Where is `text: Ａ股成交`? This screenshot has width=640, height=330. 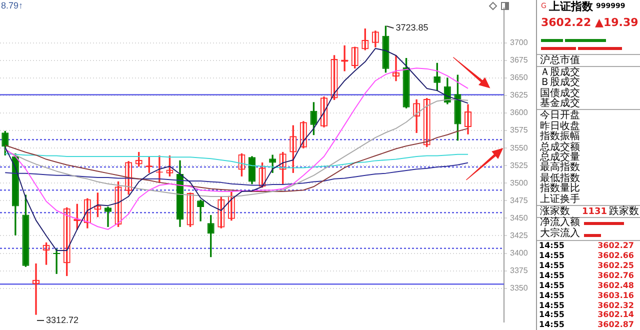
text: Ａ股成交 is located at coordinates (560, 72).